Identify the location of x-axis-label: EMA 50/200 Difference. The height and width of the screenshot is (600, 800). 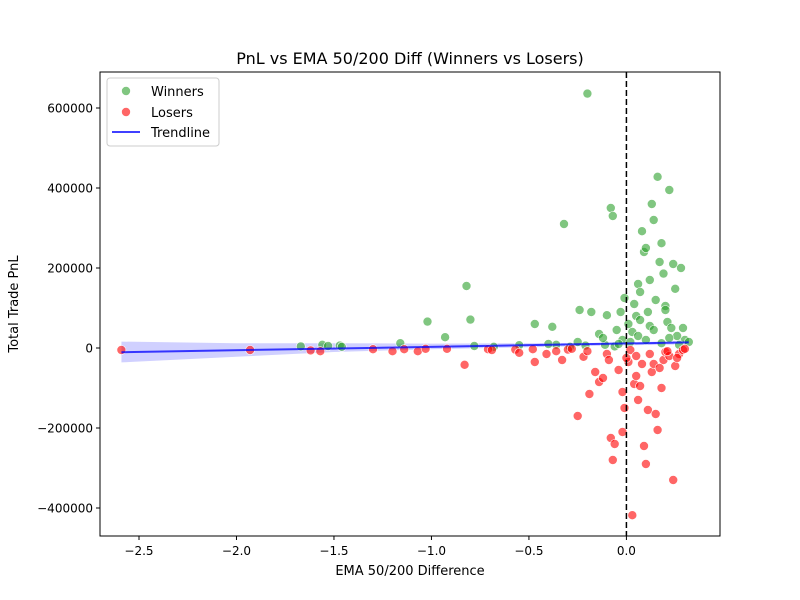
(409, 571).